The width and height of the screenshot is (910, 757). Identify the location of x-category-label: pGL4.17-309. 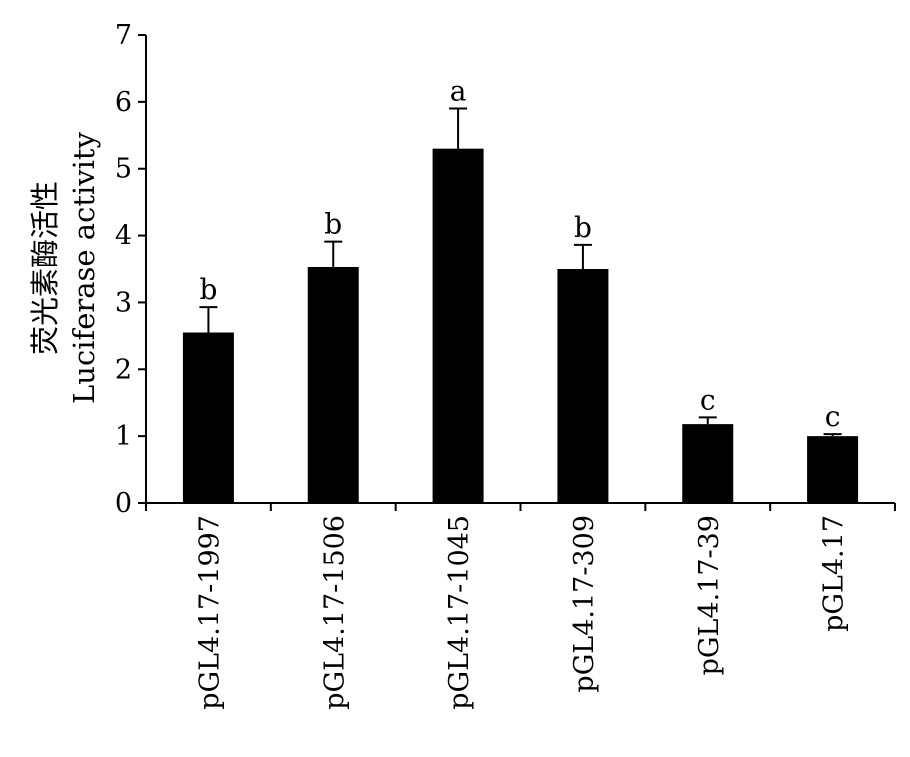
(584, 604).